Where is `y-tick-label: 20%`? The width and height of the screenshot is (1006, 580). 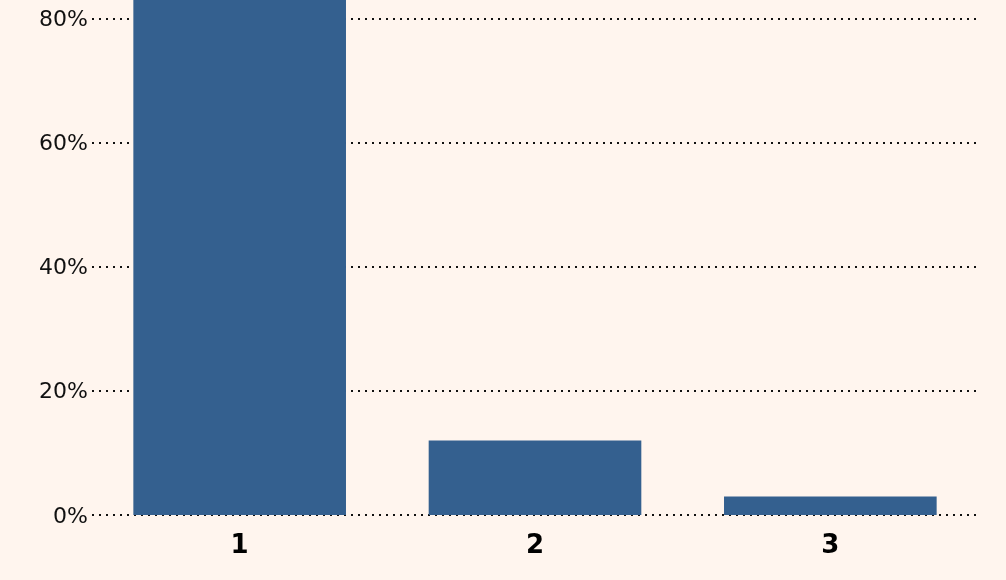 y-tick-label: 20% is located at coordinates (63, 391).